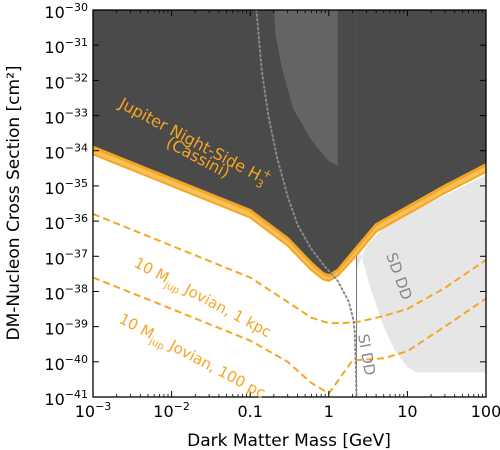  What do you see at coordinates (66, 222) in the screenshot?
I see `y-tick-label-5: 10−36` at bounding box center [66, 222].